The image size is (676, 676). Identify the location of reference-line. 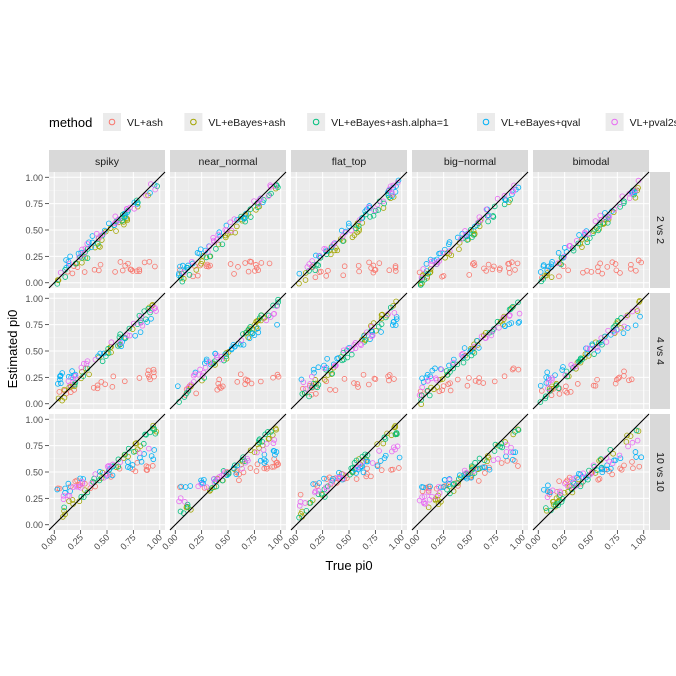
(107, 351).